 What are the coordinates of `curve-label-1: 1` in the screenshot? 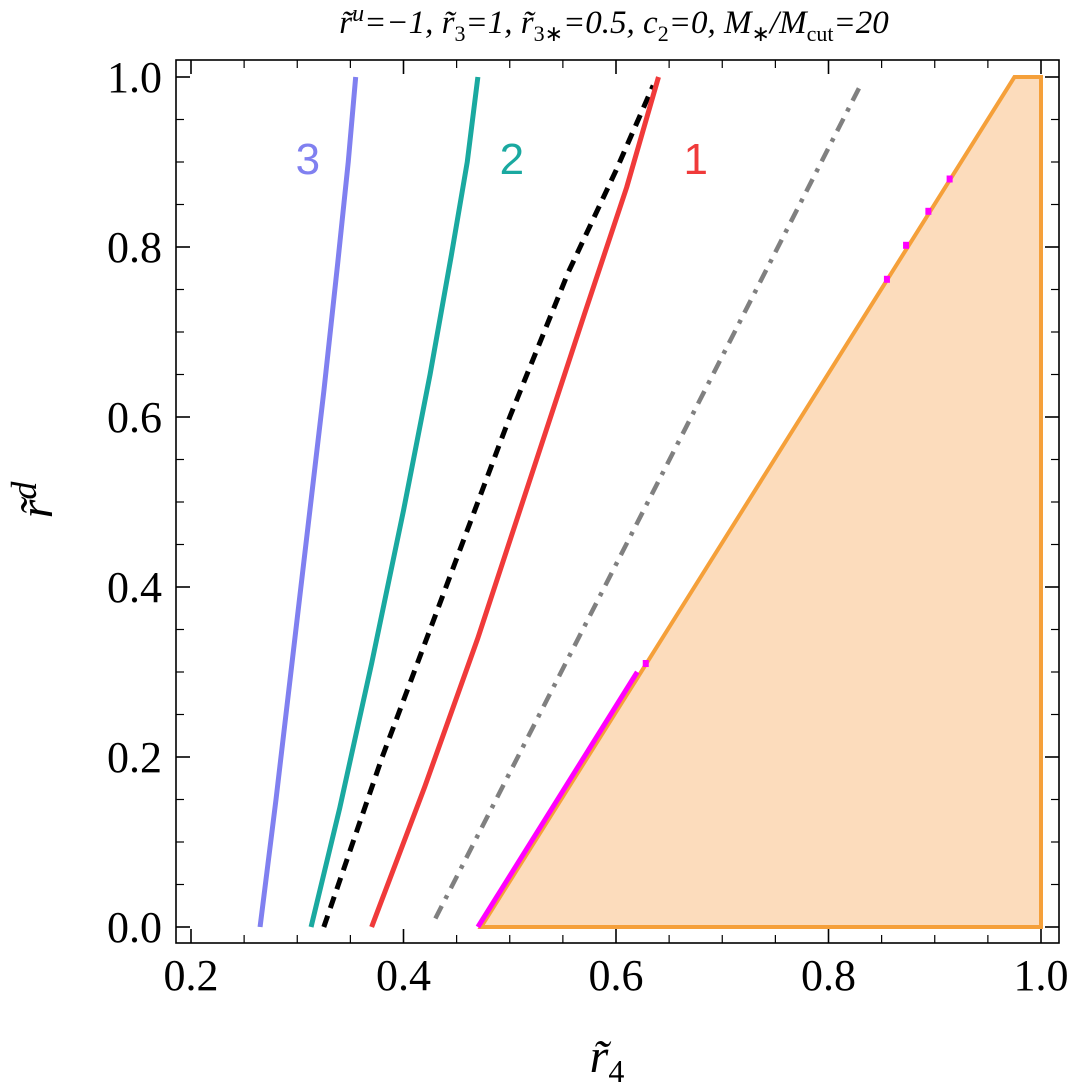 It's located at (695, 159).